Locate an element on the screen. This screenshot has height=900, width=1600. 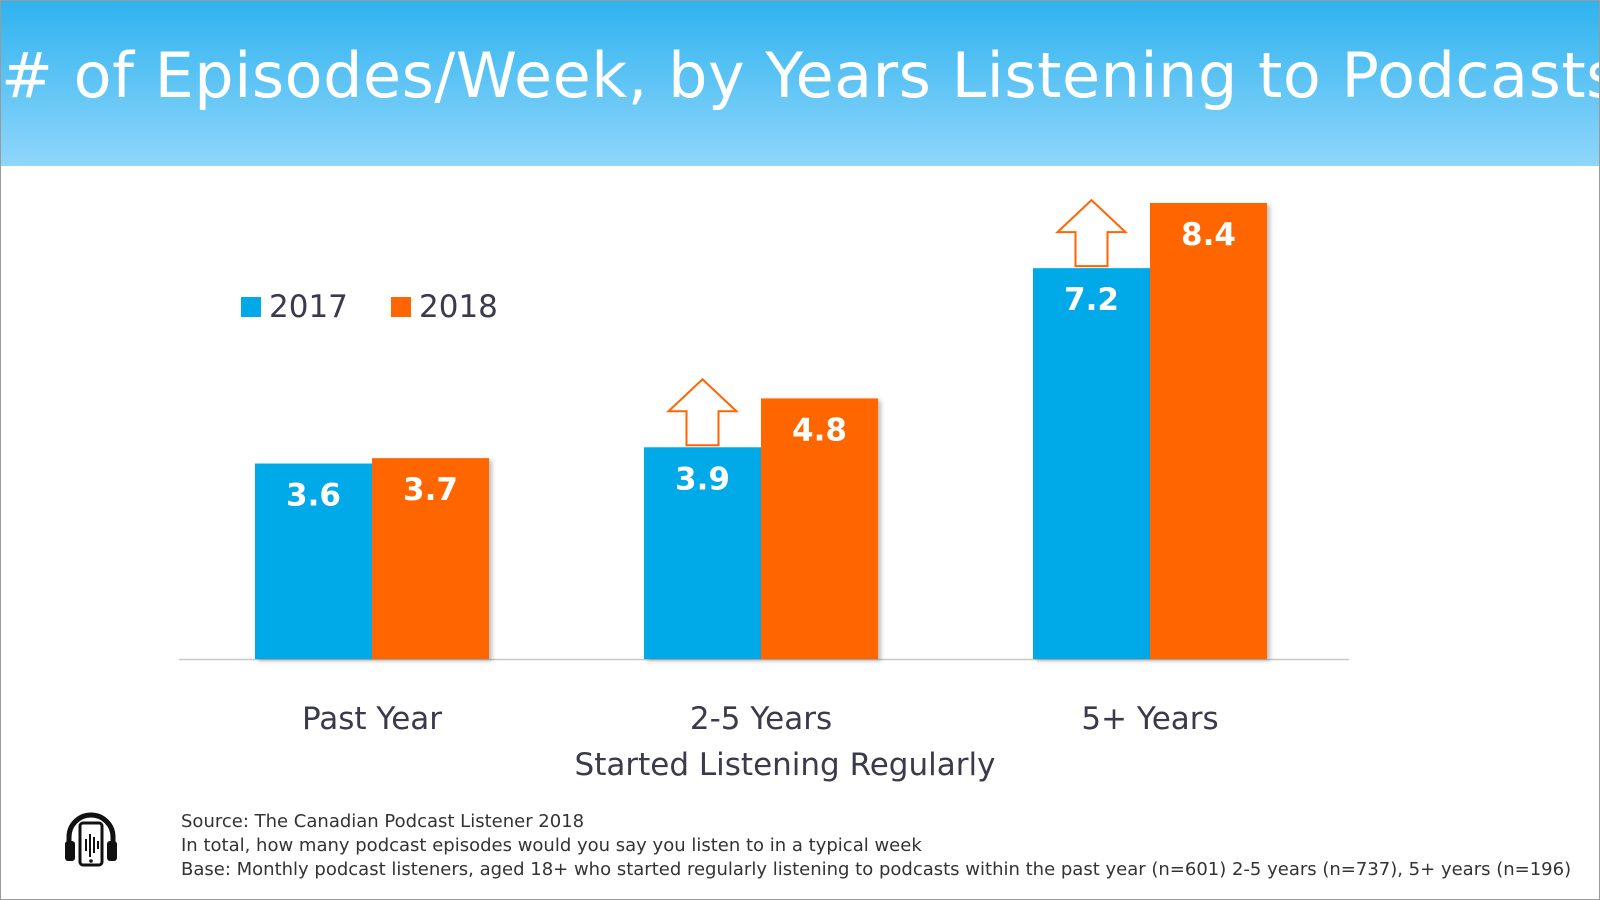
legend-label-2017: 2017 is located at coordinates (308, 307).